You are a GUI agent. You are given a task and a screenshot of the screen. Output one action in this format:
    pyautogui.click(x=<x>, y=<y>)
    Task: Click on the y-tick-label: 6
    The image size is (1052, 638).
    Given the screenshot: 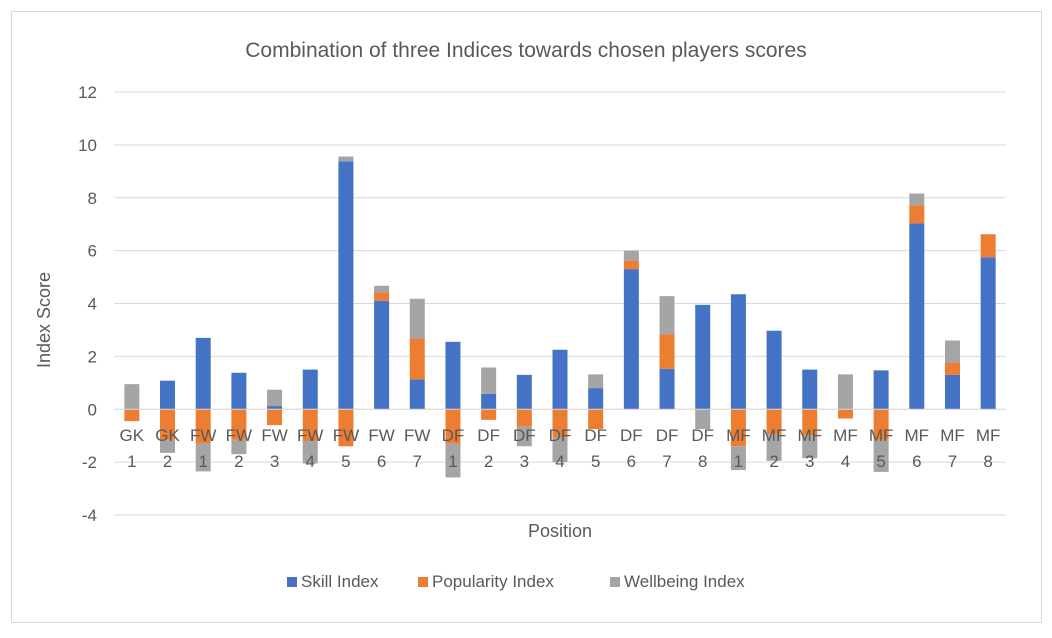 What is the action you would take?
    pyautogui.click(x=92, y=251)
    